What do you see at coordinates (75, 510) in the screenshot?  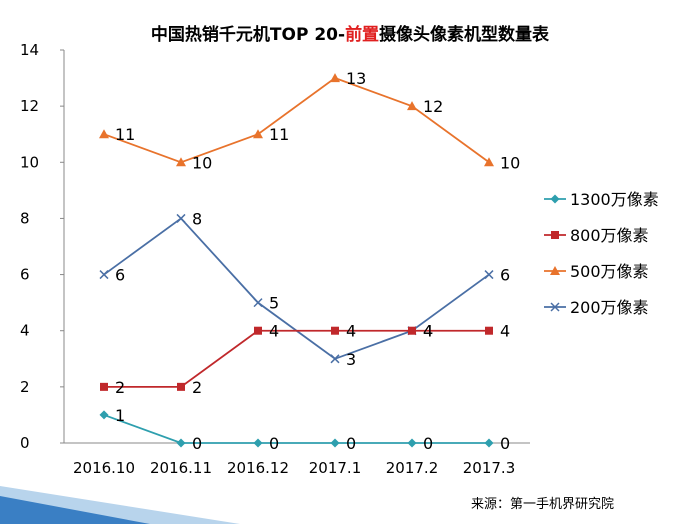 I see `decor-stripe-blue` at bounding box center [75, 510].